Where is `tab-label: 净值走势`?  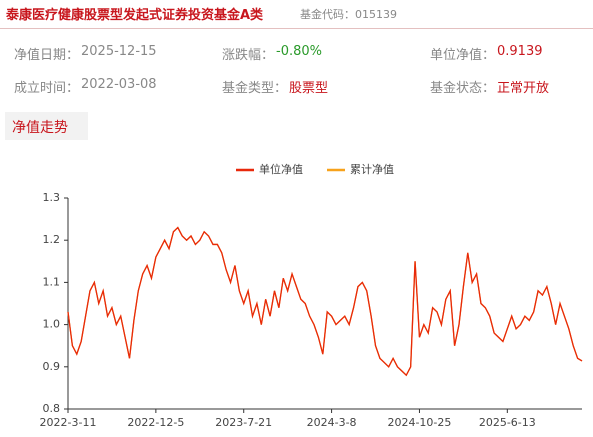
tab-label: 净值走势 is located at coordinates (40, 128).